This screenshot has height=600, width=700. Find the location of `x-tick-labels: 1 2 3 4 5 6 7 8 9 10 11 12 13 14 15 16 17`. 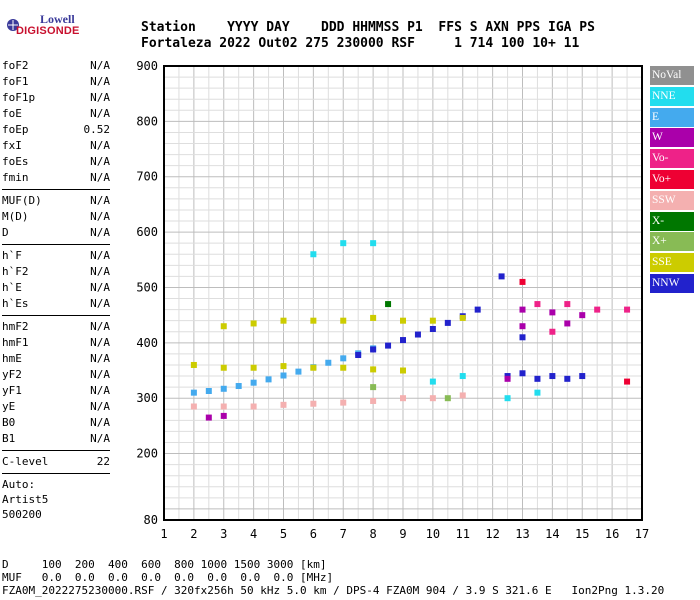

x-tick-labels: 1 2 3 4 5 6 7 8 9 10 11 12 13 14 15 16 17 is located at coordinates (404, 534).